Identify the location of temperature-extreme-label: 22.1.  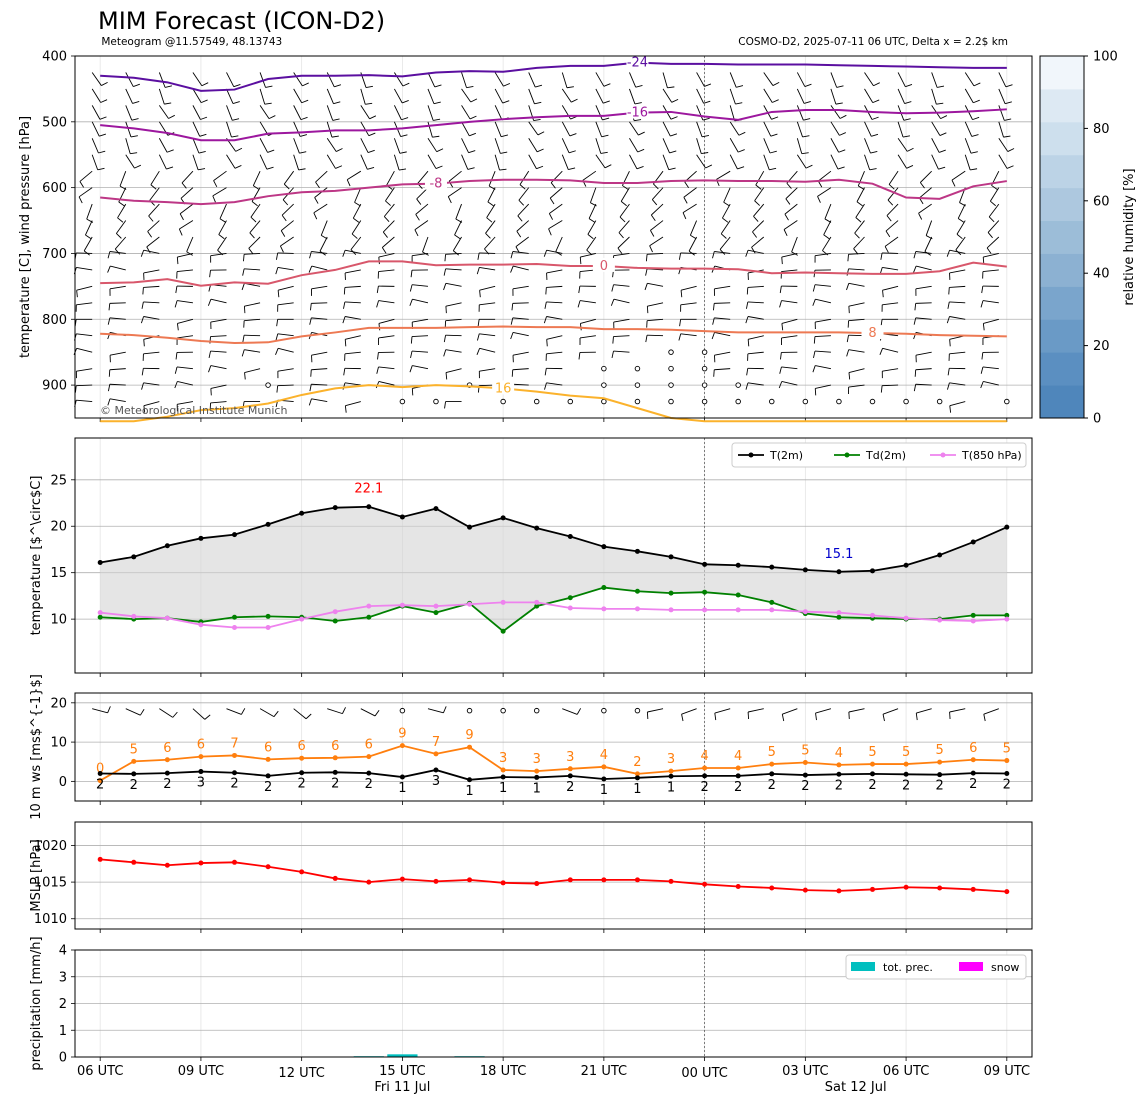
(368, 489).